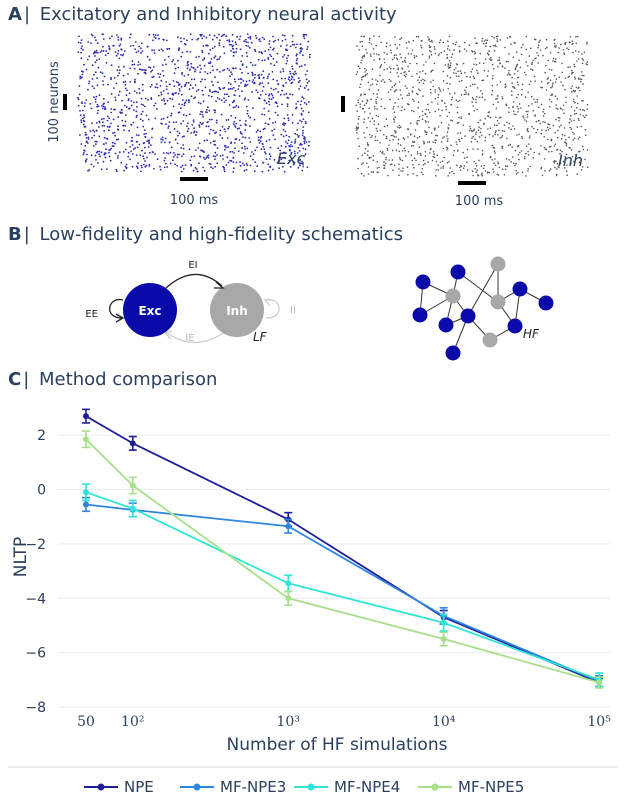  I want to click on data-point, so click(288, 583).